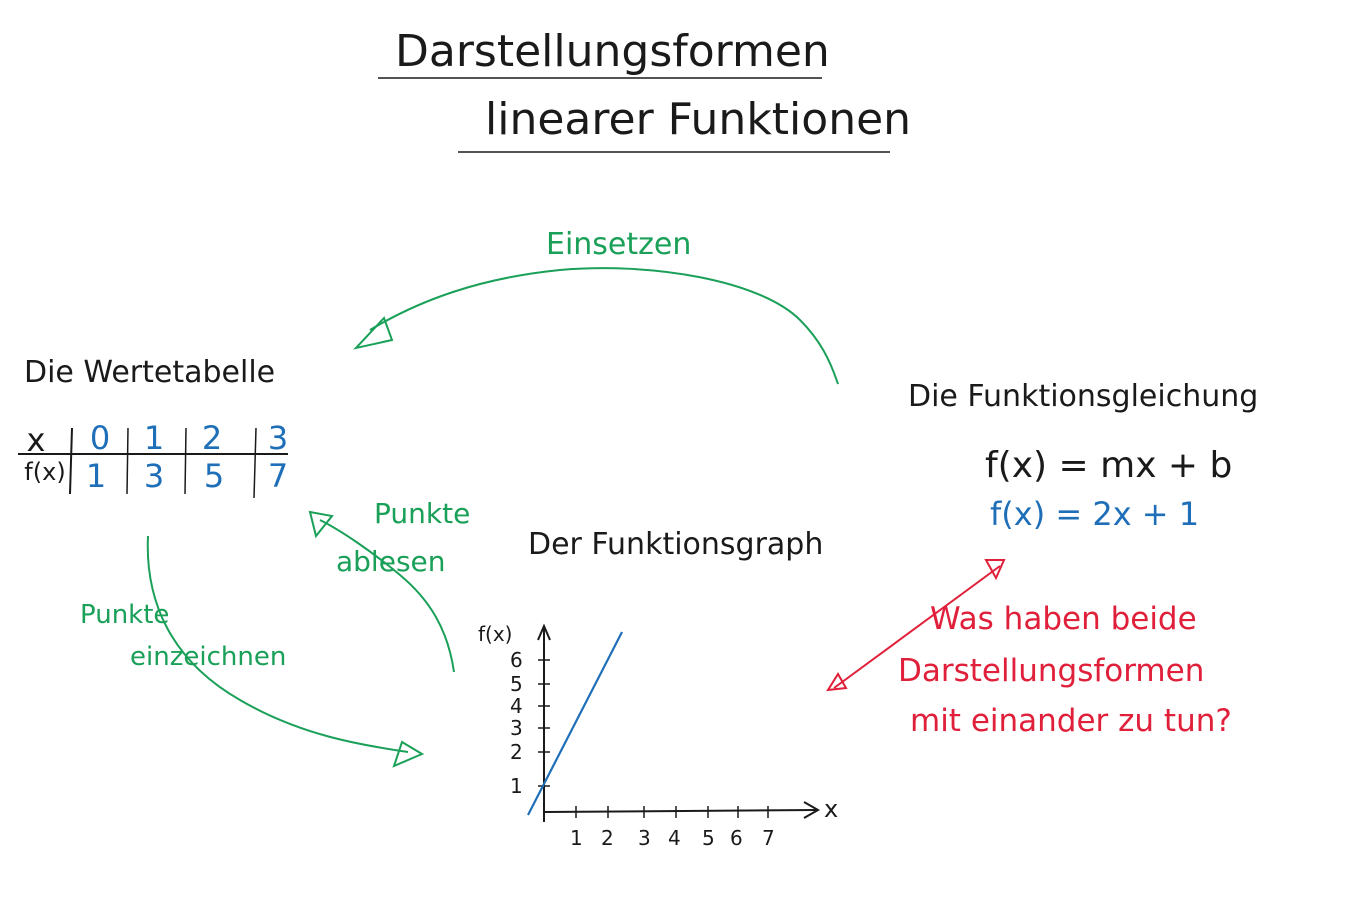  I want to click on y-tick-label: 5, so click(516, 684).